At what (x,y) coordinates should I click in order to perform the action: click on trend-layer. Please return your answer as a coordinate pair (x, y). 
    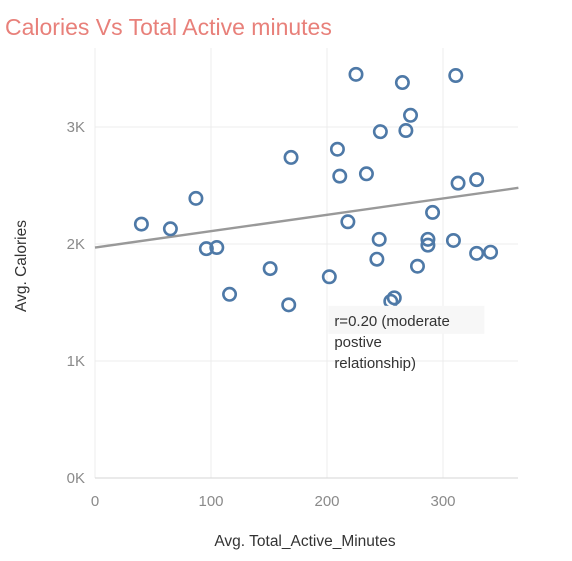
    Looking at the image, I should click on (306, 218).